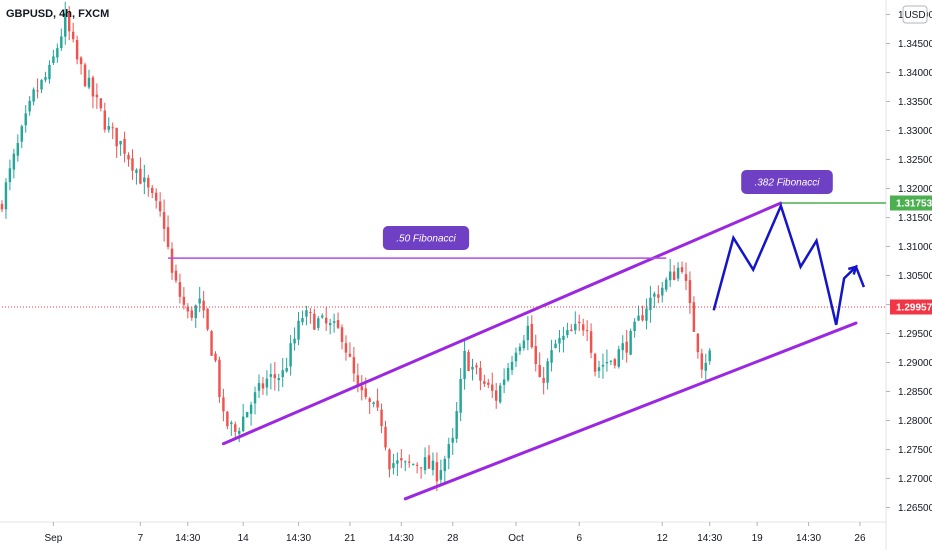 The height and width of the screenshot is (550, 932). Describe the element at coordinates (915, 363) in the screenshot. I see `price-tick-label: 1.29000` at that location.